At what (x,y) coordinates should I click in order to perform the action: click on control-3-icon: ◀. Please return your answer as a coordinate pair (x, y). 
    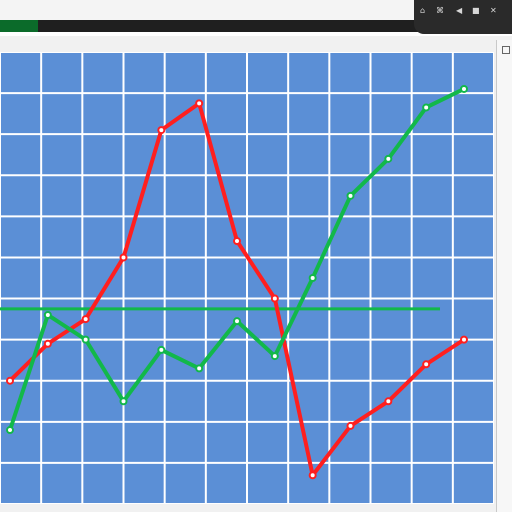
    Looking at the image, I should click on (459, 10).